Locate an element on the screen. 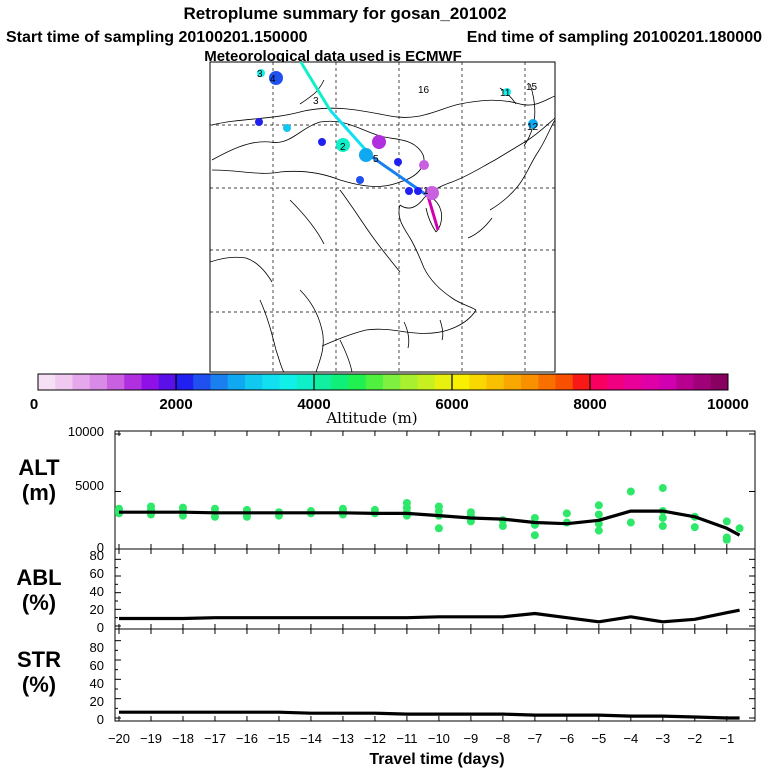 The image size is (768, 768). traj-label: 12 is located at coordinates (533, 127).